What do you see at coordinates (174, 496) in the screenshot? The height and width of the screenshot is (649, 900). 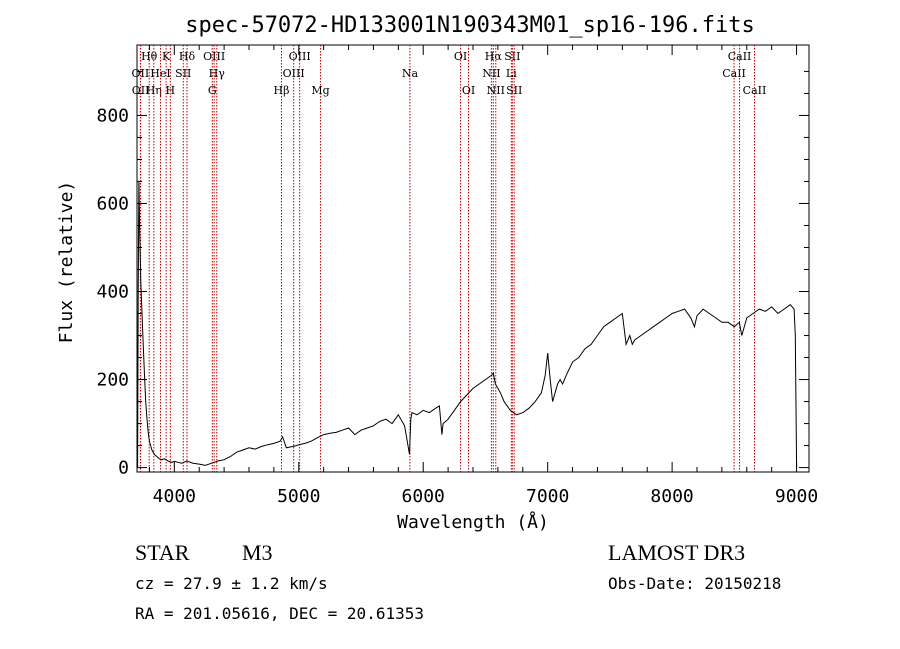 I see `x-tick-label: 4000` at bounding box center [174, 496].